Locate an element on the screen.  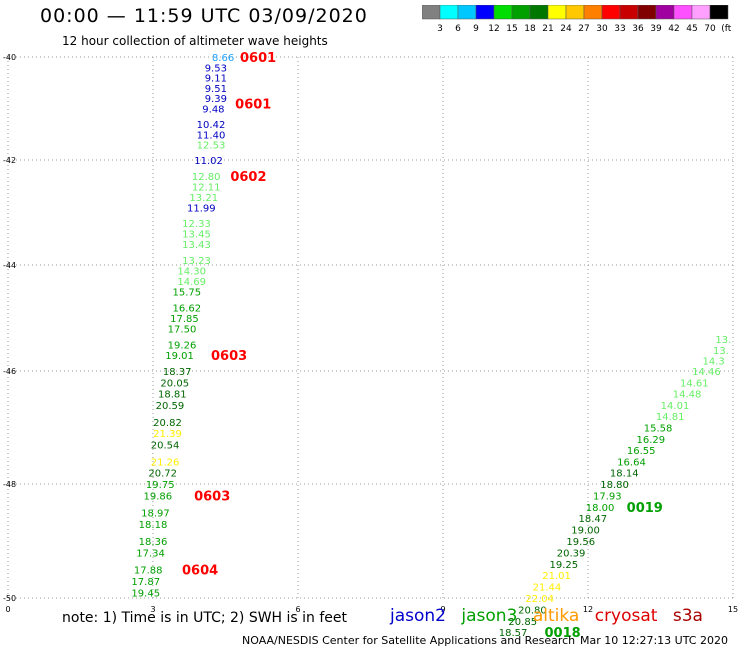
time-label: 0019 is located at coordinates (645, 508).